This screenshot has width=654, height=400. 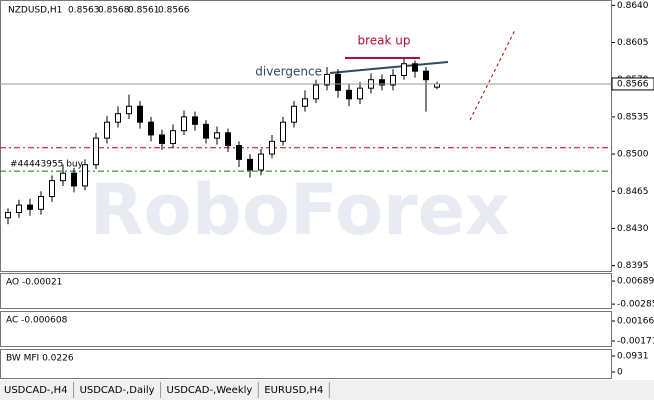 What do you see at coordinates (174, 11) in the screenshot?
I see `ohlc-value: 0.8566` at bounding box center [174, 11].